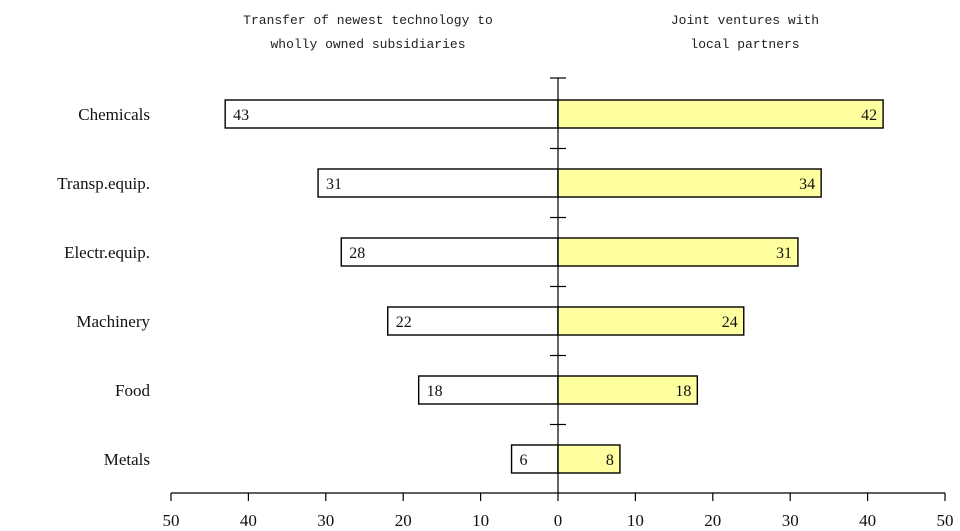 The width and height of the screenshot is (960, 531). I want to click on right-series-title-line: local partners, so click(744, 44).